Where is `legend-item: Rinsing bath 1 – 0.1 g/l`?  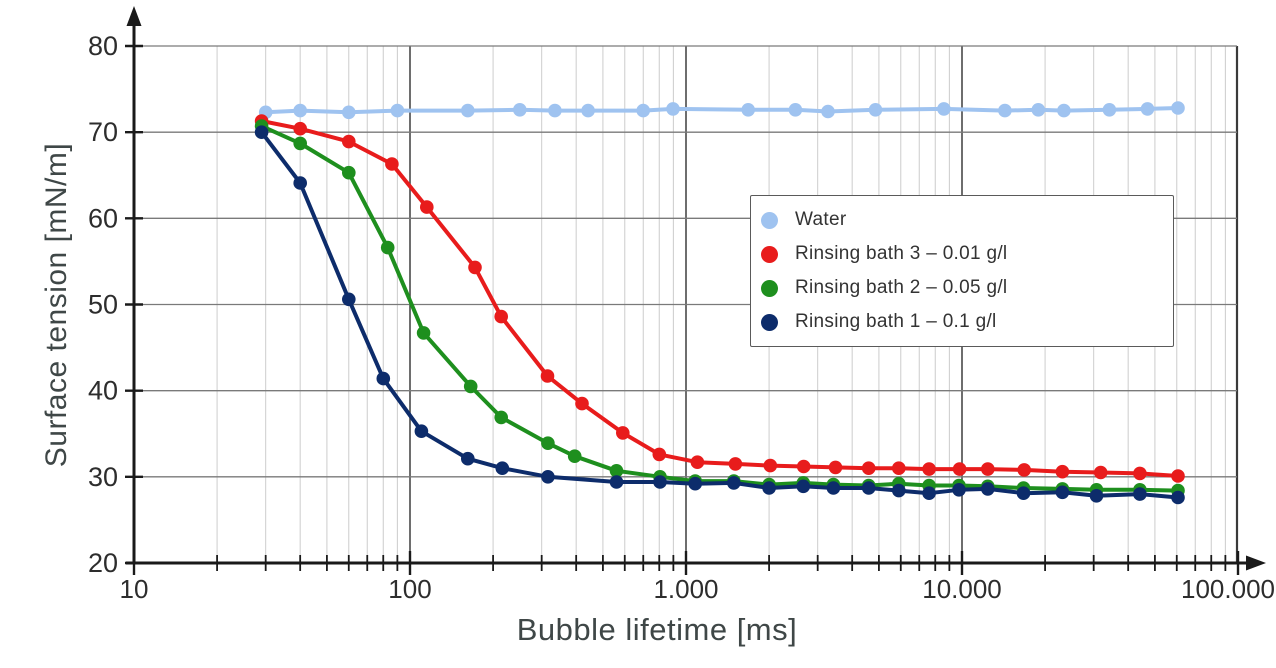 legend-item: Rinsing bath 1 – 0.1 g/l is located at coordinates (962, 322).